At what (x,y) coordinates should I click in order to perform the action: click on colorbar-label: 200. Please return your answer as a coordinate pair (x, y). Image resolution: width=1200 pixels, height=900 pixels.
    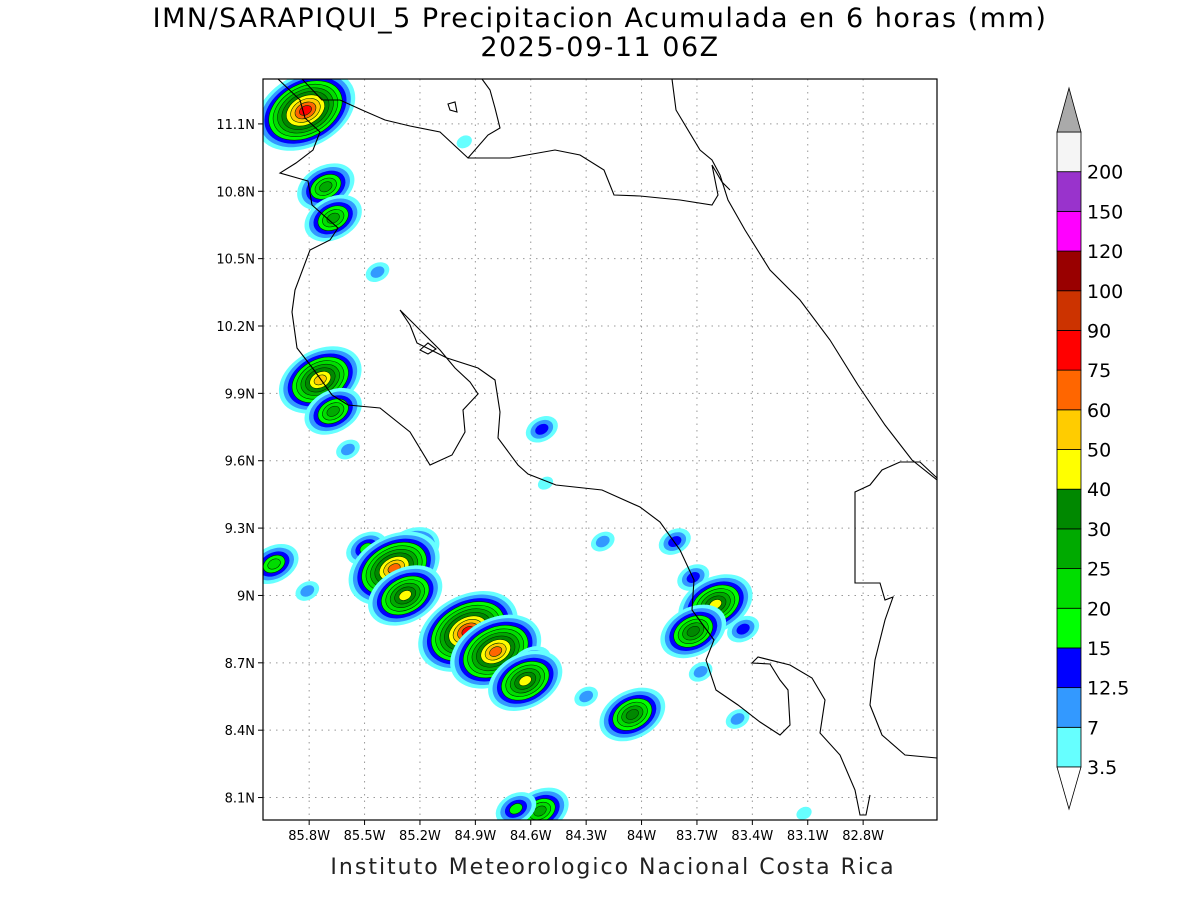
    Looking at the image, I should click on (1105, 173).